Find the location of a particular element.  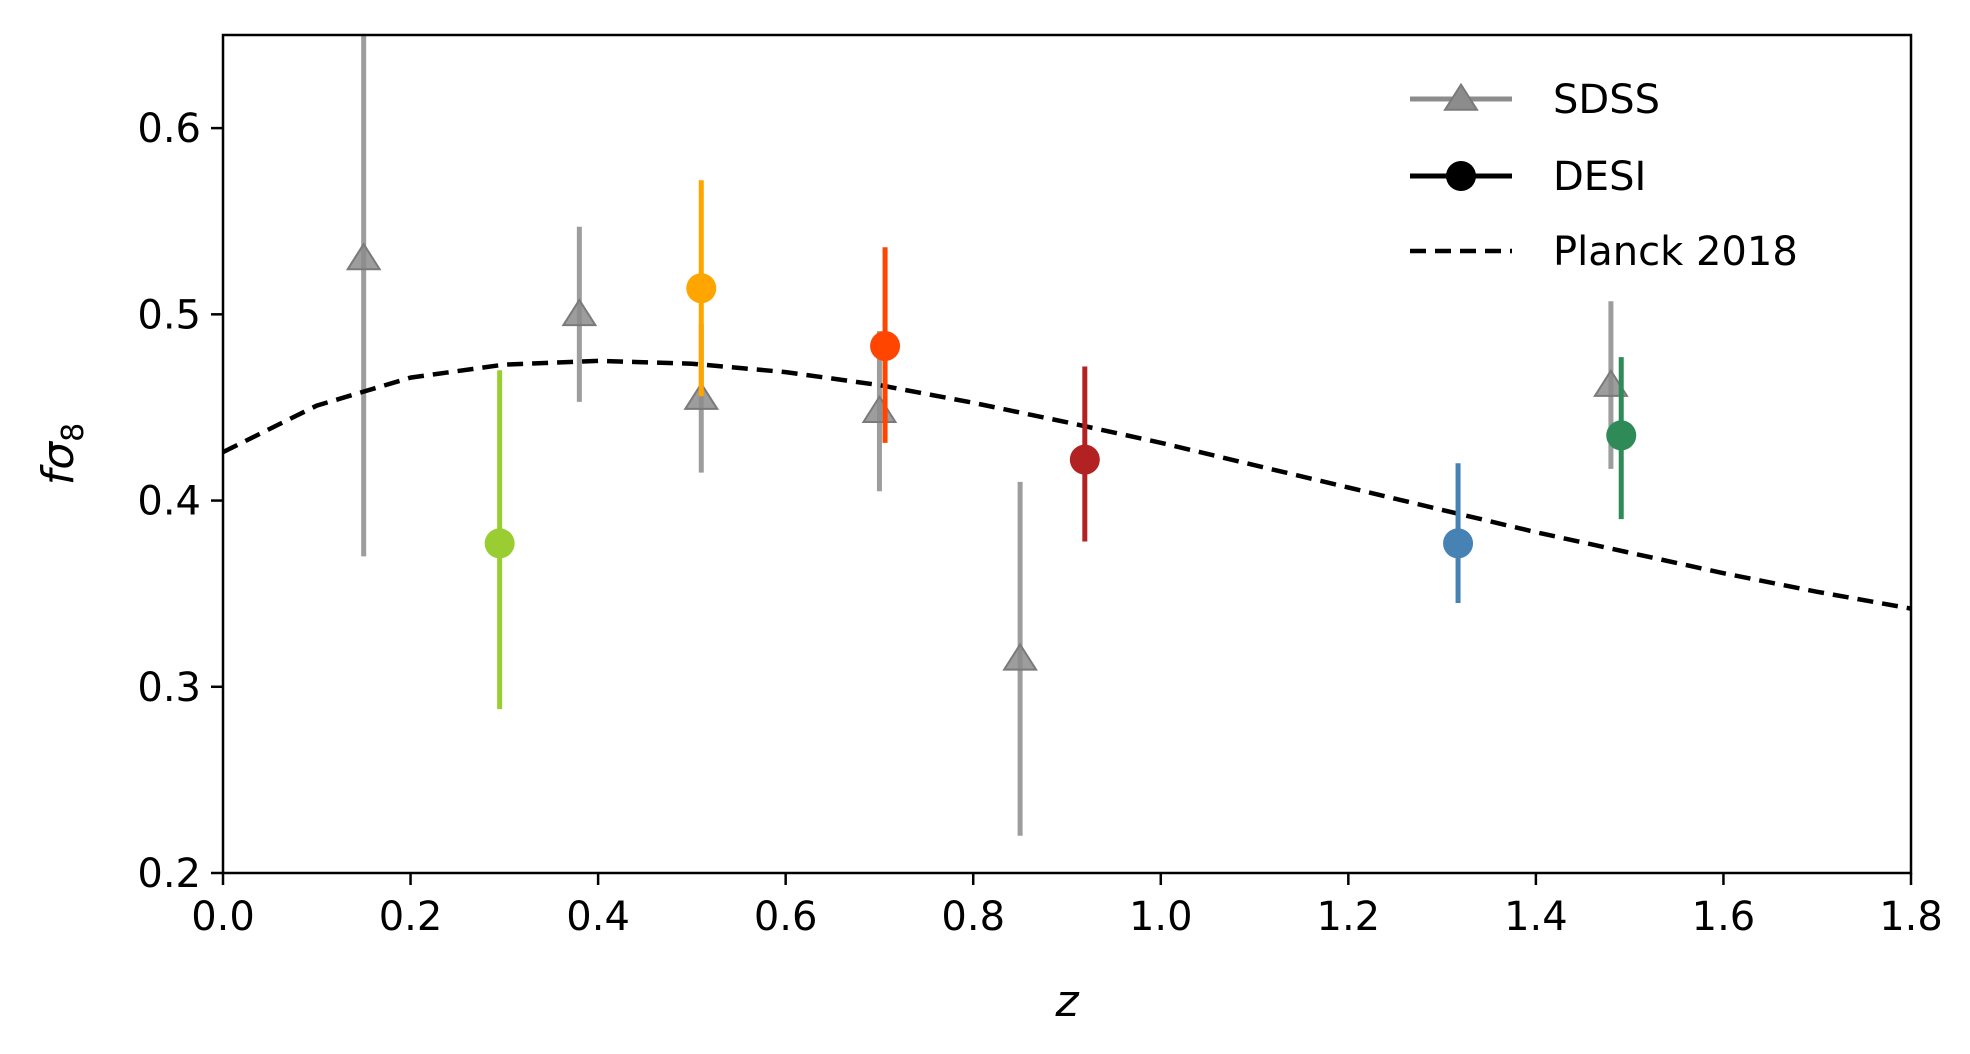

x-tick-label: 1.2 is located at coordinates (1349, 917).